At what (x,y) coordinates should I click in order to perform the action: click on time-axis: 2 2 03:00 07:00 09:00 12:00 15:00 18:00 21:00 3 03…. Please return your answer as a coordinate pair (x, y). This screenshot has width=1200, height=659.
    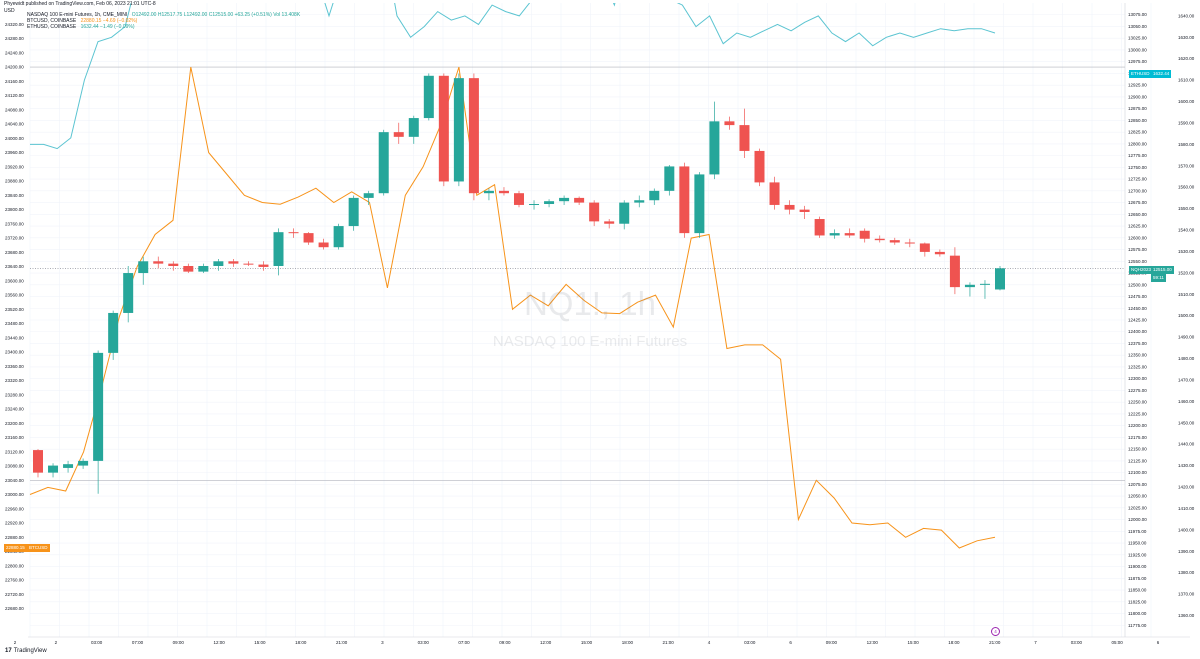
    Looking at the image, I should click on (587, 642).